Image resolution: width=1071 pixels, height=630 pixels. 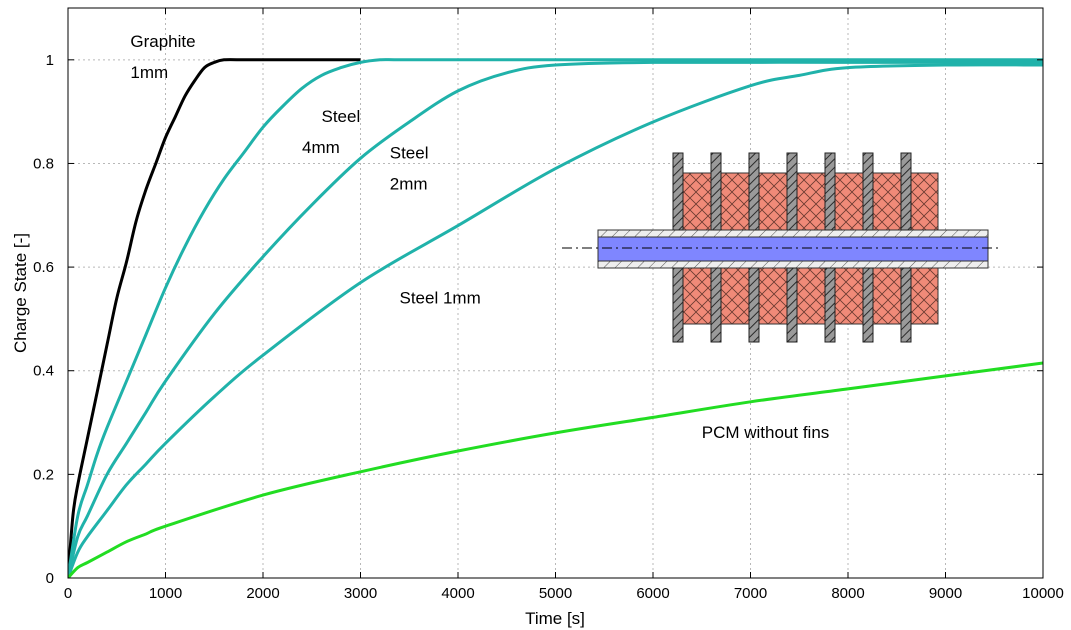 What do you see at coordinates (321, 147) in the screenshot?
I see `annotation-label: 4mm` at bounding box center [321, 147].